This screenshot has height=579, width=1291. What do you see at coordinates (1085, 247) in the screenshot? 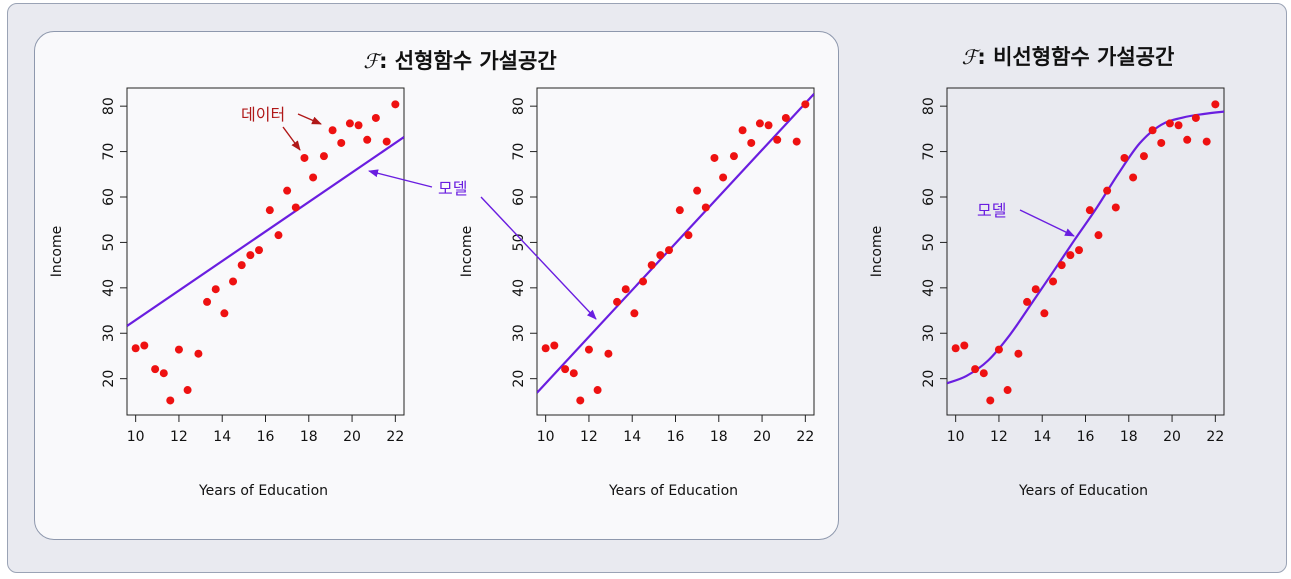
I see `model-curve` at bounding box center [1085, 247].